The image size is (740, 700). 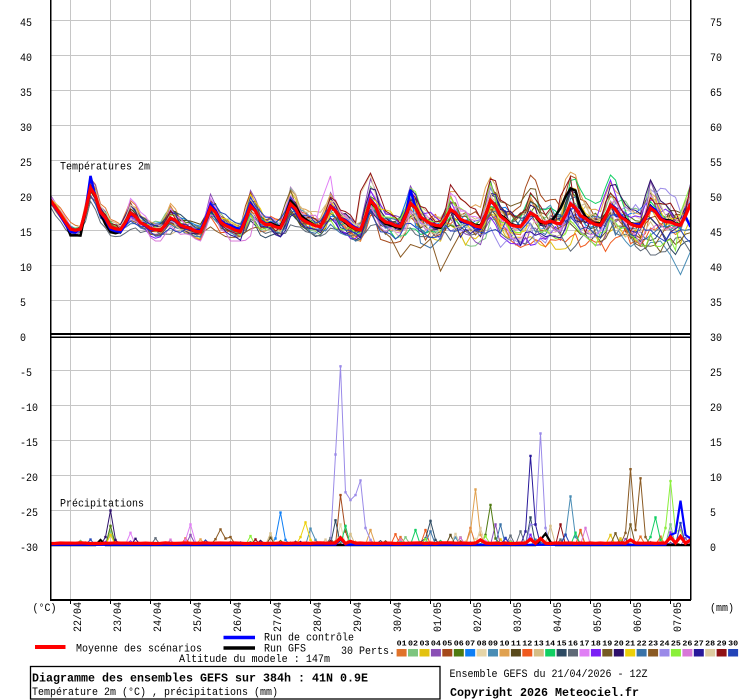 I want to click on svg-text: 12, so click(x=527, y=645).